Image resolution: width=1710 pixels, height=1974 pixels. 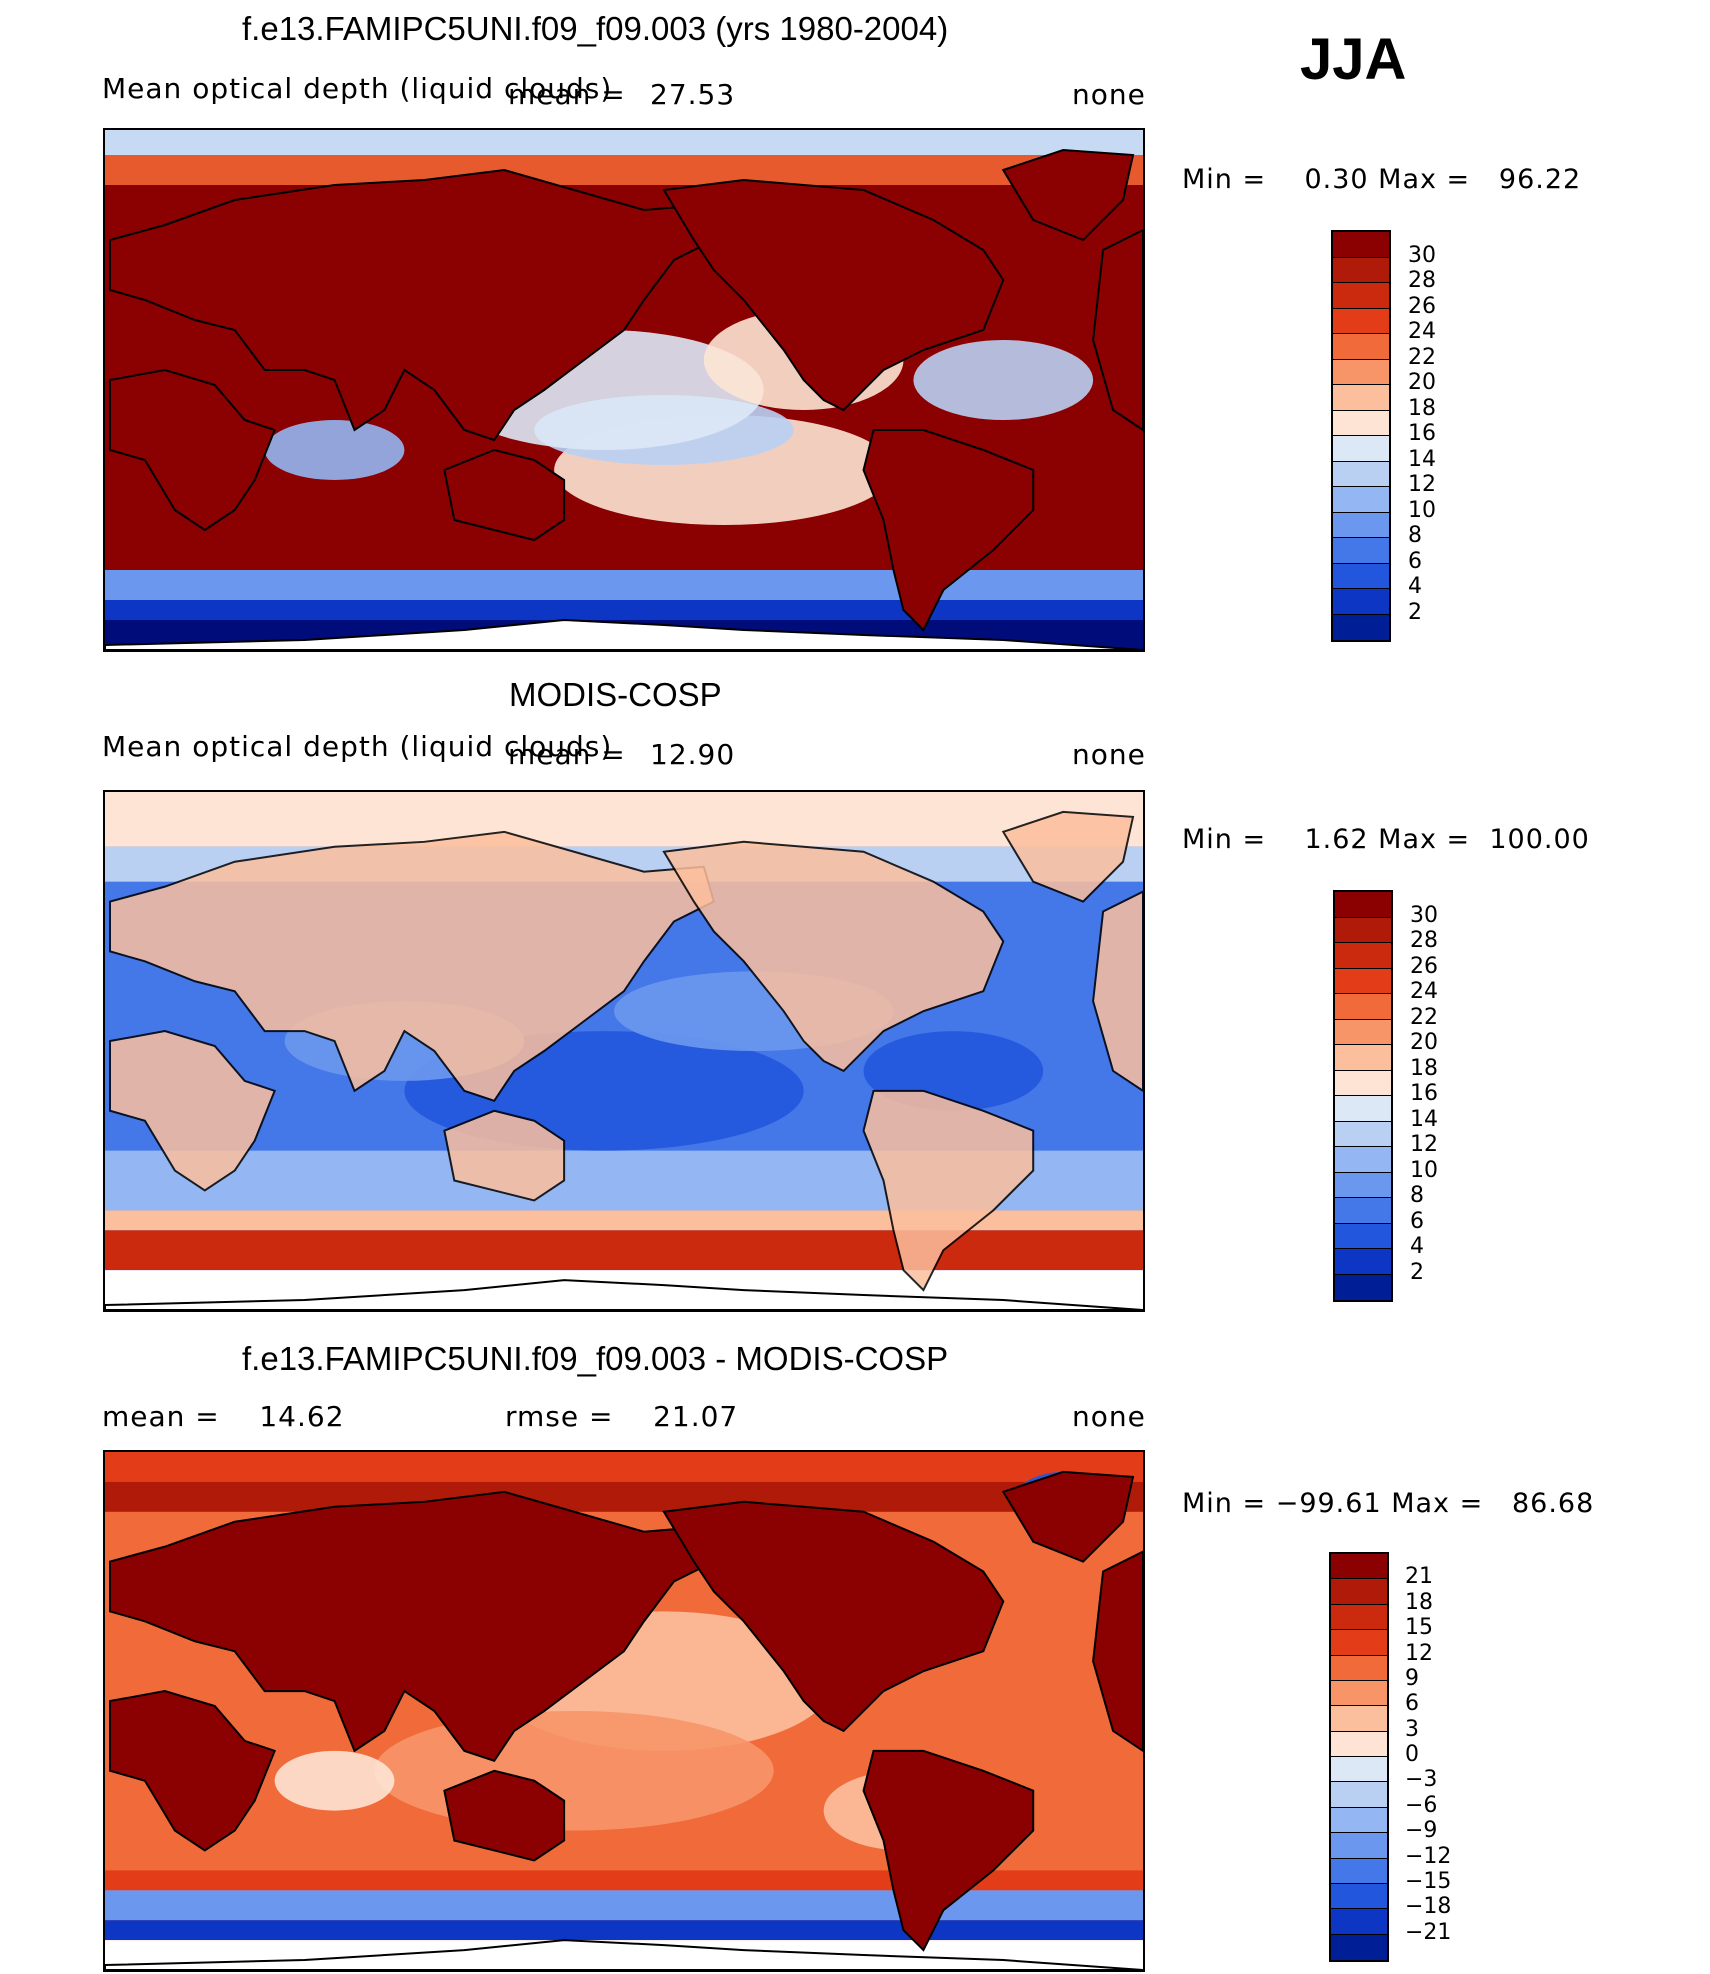 What do you see at coordinates (1417, 1272) in the screenshot?
I see `colorbar-tick-label: 2` at bounding box center [1417, 1272].